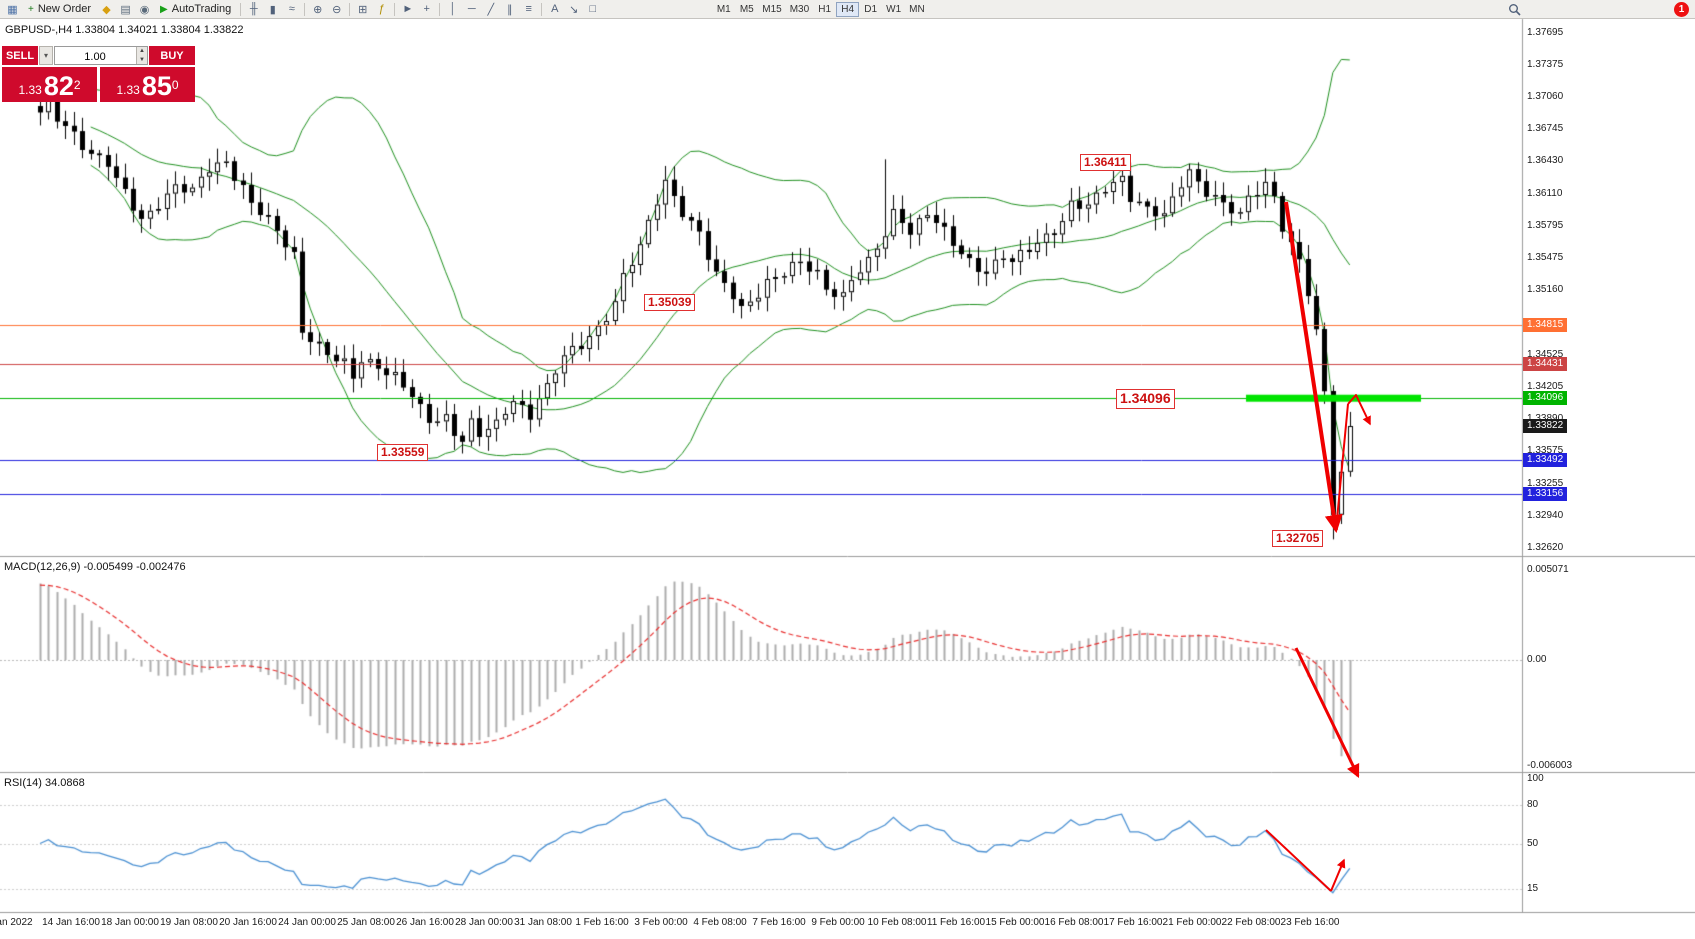 This screenshot has height=939, width=1695. I want to click on rsi-indicator-label: RSI(14) 34.0868, so click(44, 783).